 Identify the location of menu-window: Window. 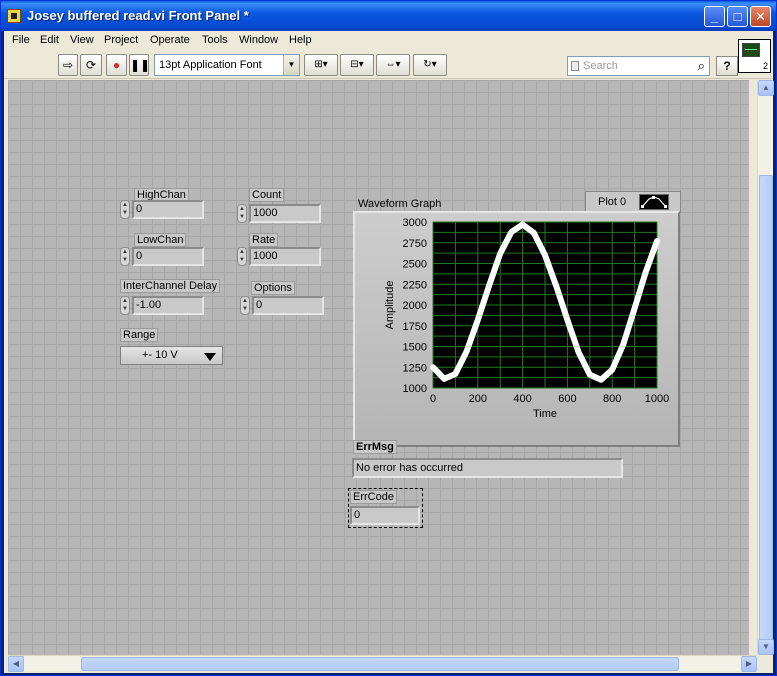
(259, 40).